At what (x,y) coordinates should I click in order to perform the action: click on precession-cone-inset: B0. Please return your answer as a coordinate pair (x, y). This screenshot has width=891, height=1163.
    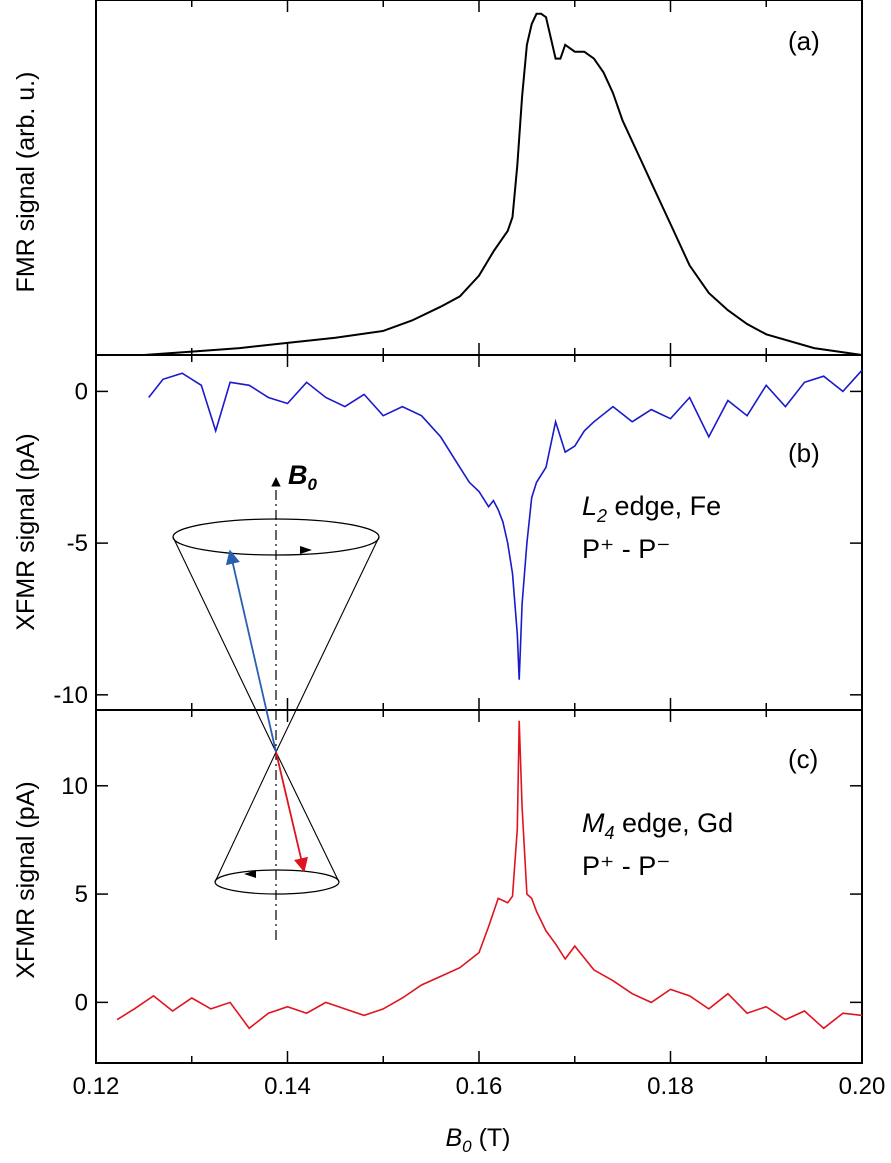
    Looking at the image, I should click on (276, 700).